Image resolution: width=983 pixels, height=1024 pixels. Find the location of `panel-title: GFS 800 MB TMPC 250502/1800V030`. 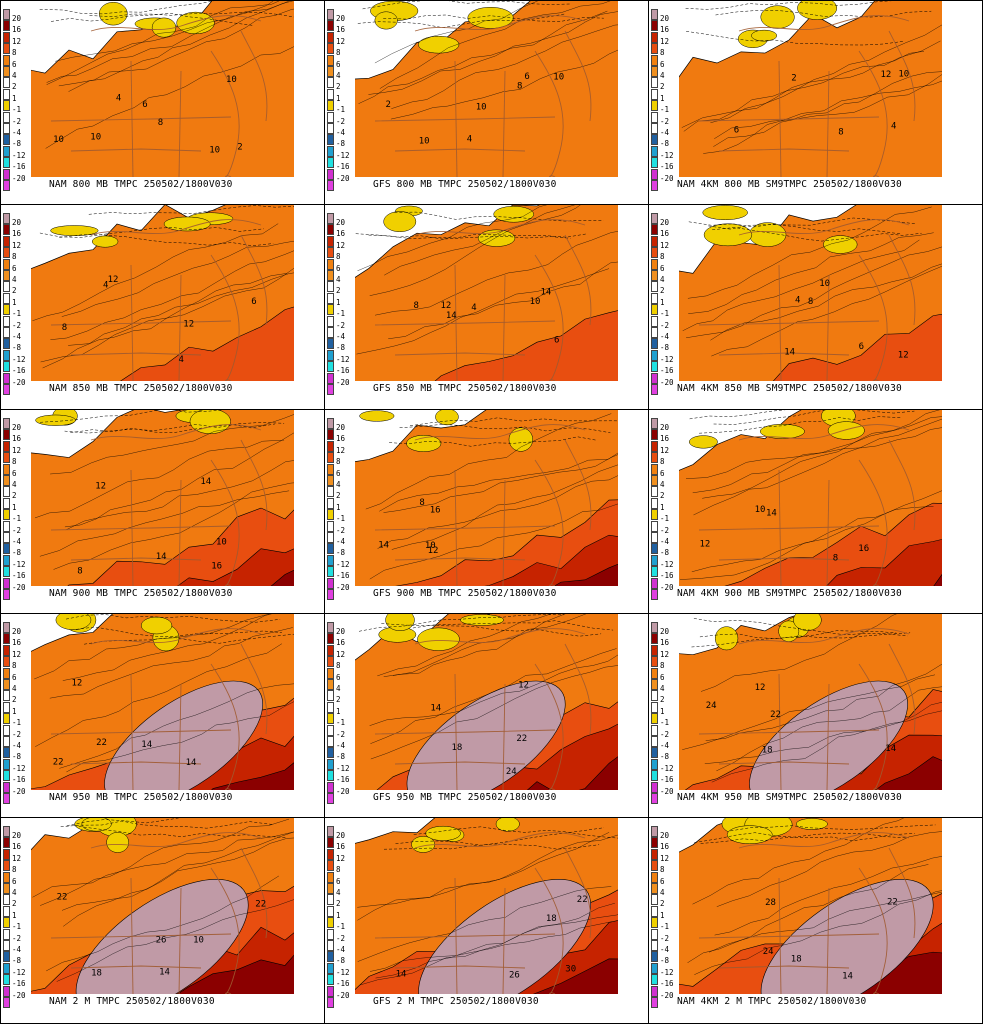

panel-title: GFS 800 MB TMPC 250502/1800V030 is located at coordinates (465, 184).